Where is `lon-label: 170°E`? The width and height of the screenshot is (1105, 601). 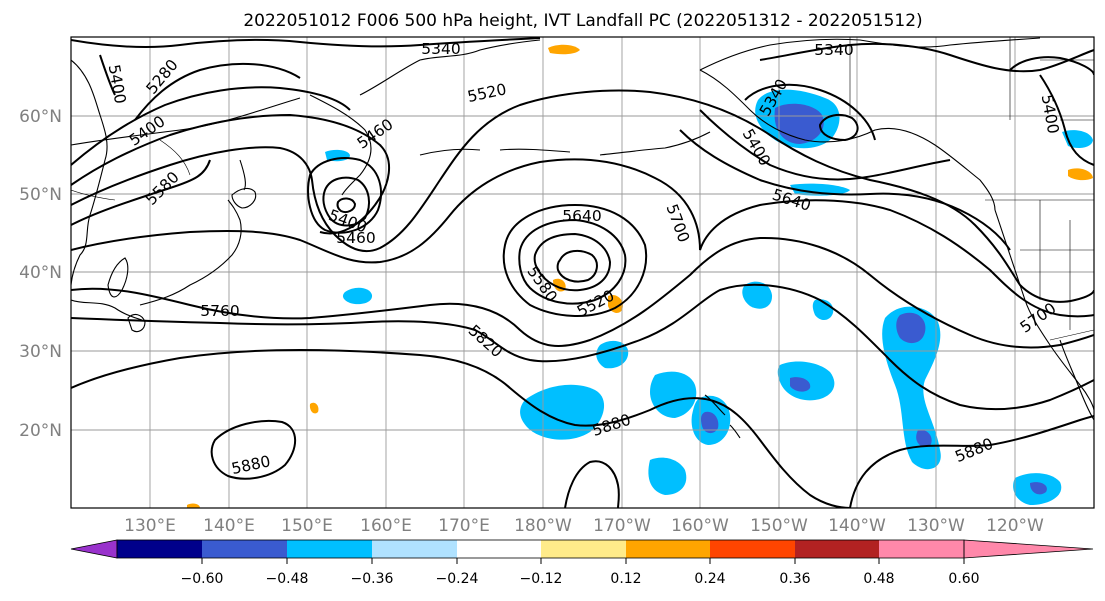
lon-label: 170°E is located at coordinates (464, 526).